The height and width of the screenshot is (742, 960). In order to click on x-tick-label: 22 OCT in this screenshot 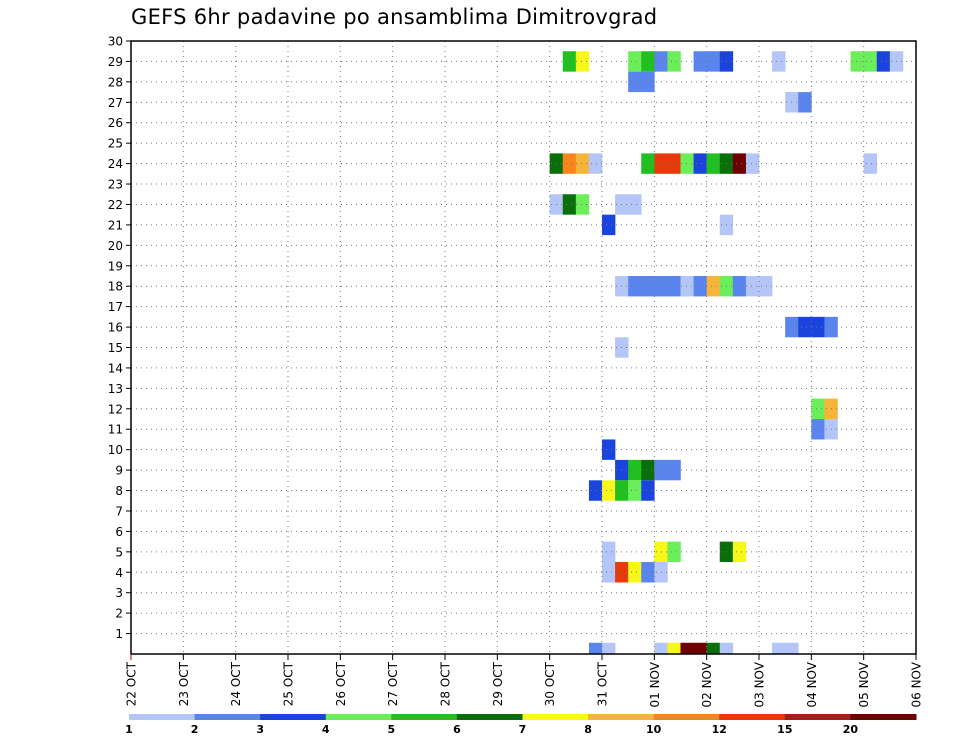, I will do `click(132, 683)`.